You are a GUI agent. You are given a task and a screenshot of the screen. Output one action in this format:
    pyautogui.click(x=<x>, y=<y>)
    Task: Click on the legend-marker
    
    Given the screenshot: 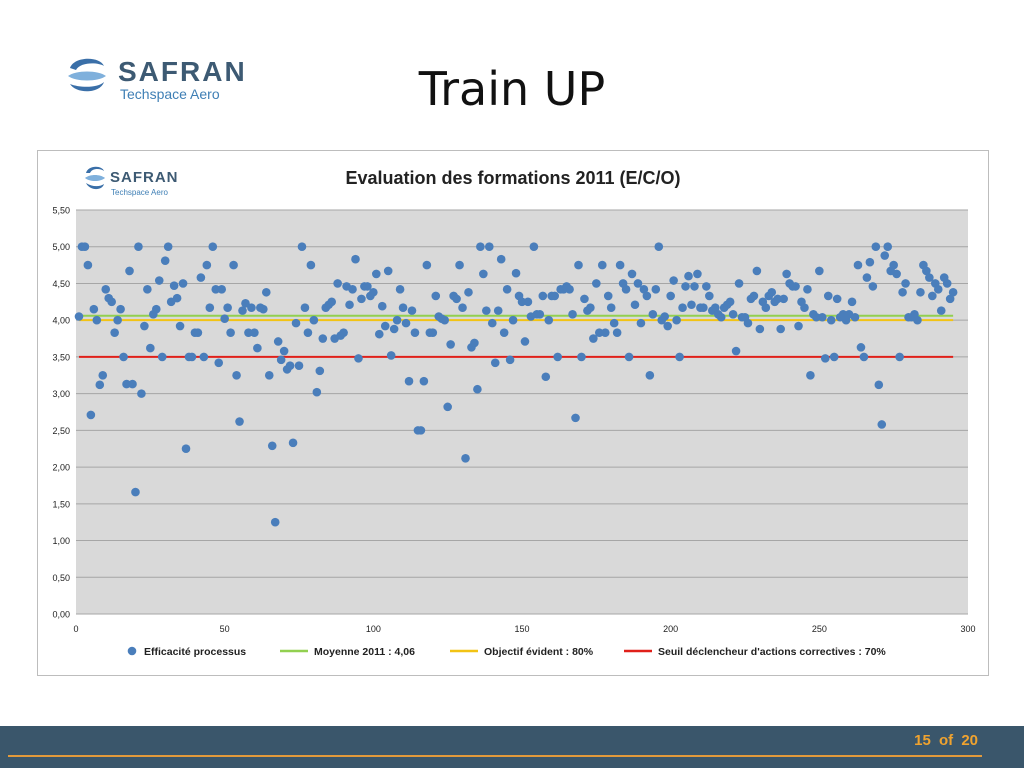 What is the action you would take?
    pyautogui.click(x=132, y=651)
    